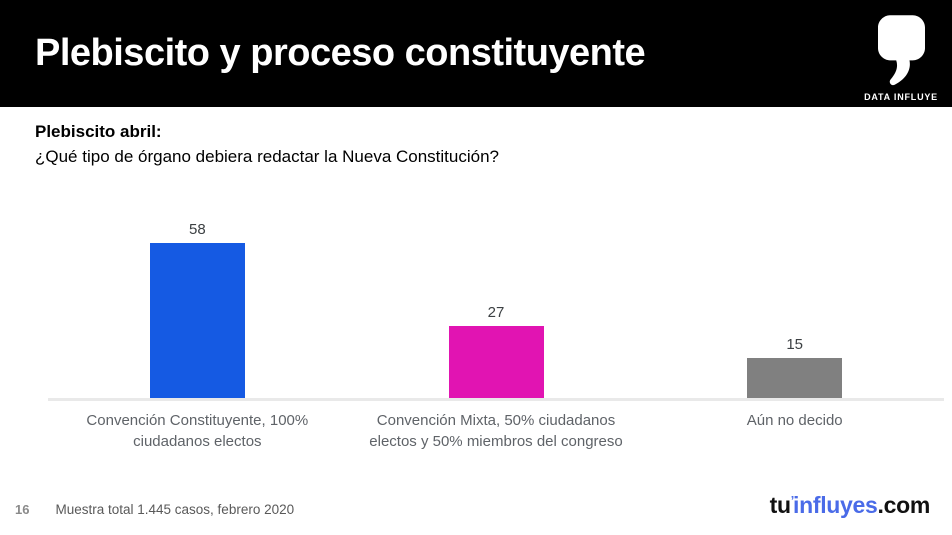 This screenshot has height=535, width=952. What do you see at coordinates (98, 131) in the screenshot?
I see `question-lead: Plebiscito abril:` at bounding box center [98, 131].